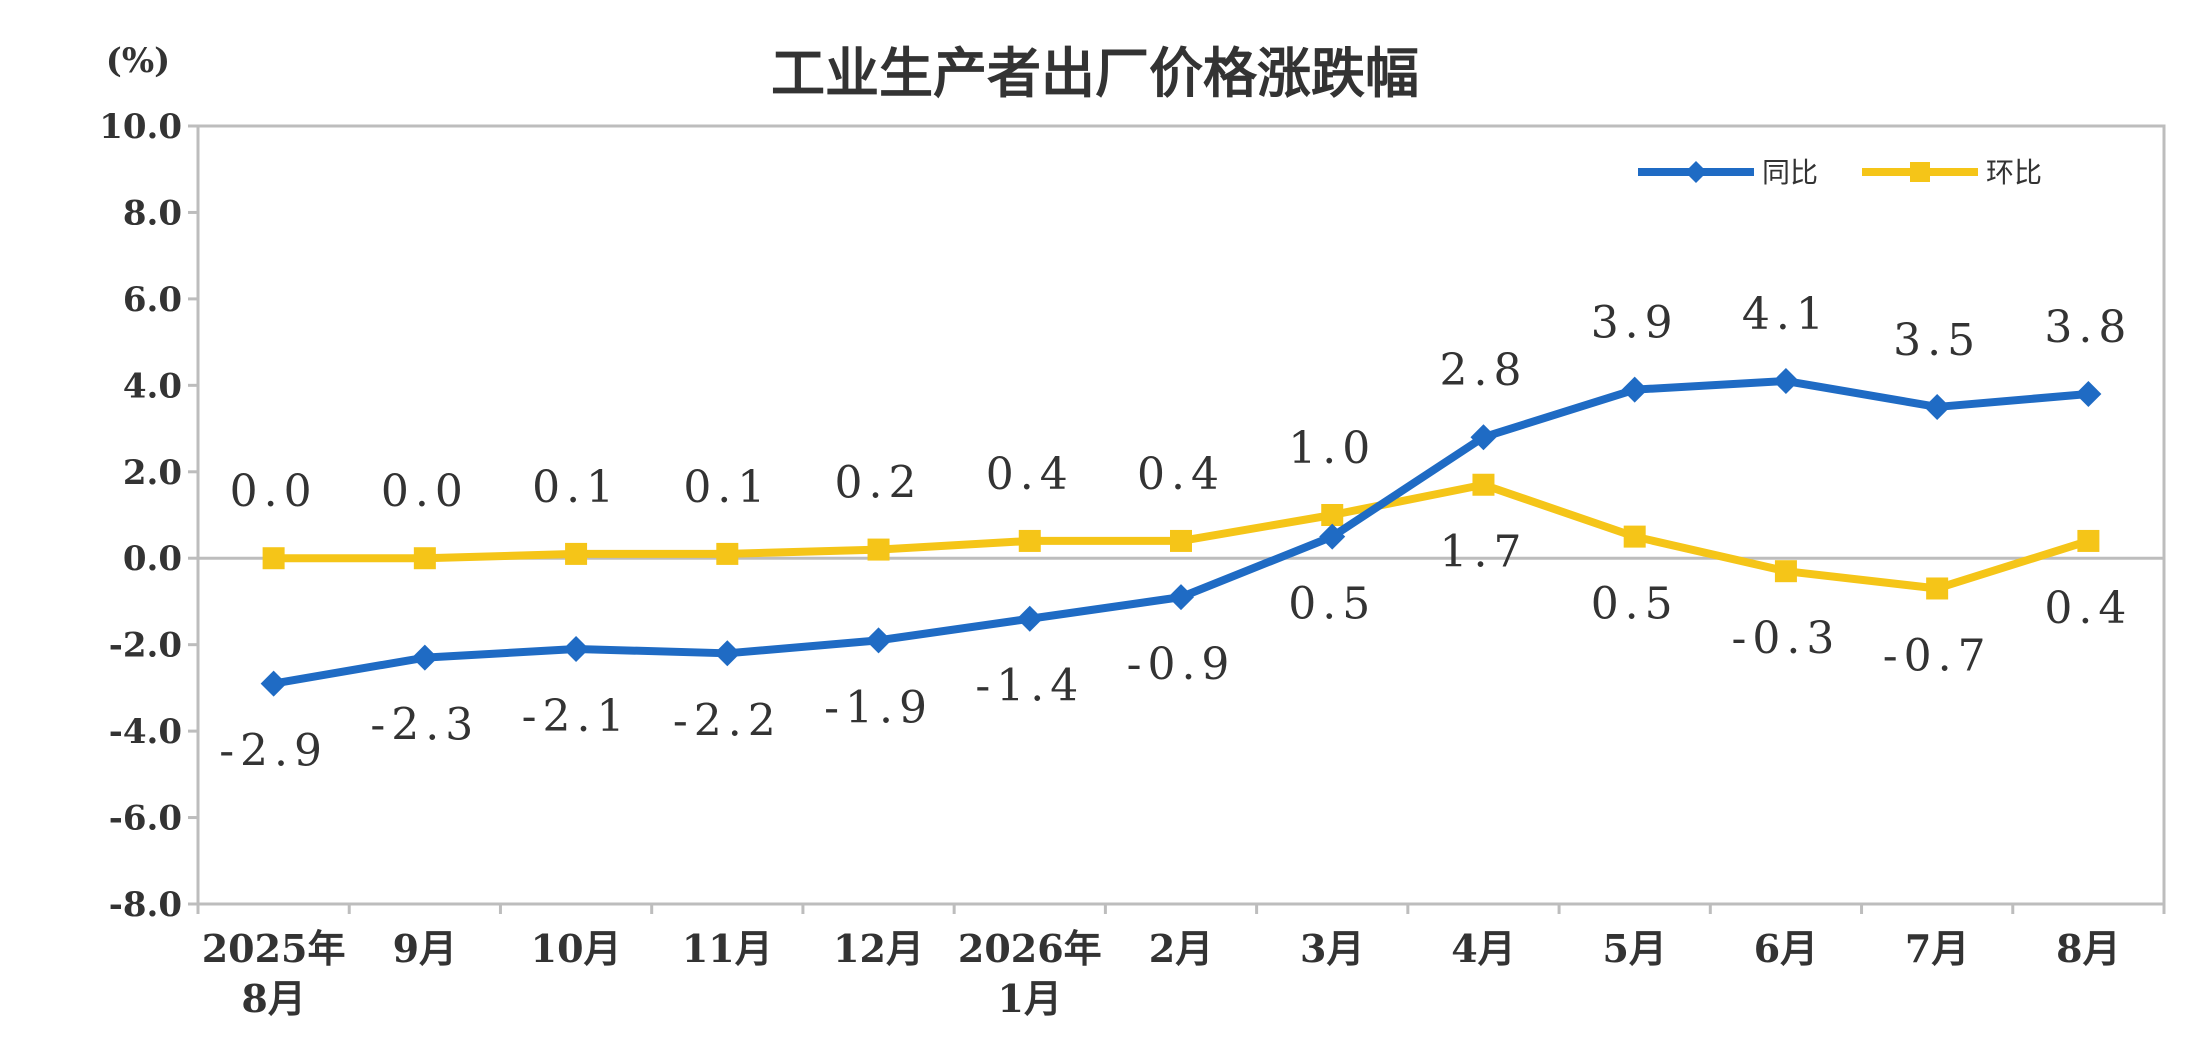  I want to click on data-label: -0.3, so click(1786, 638).